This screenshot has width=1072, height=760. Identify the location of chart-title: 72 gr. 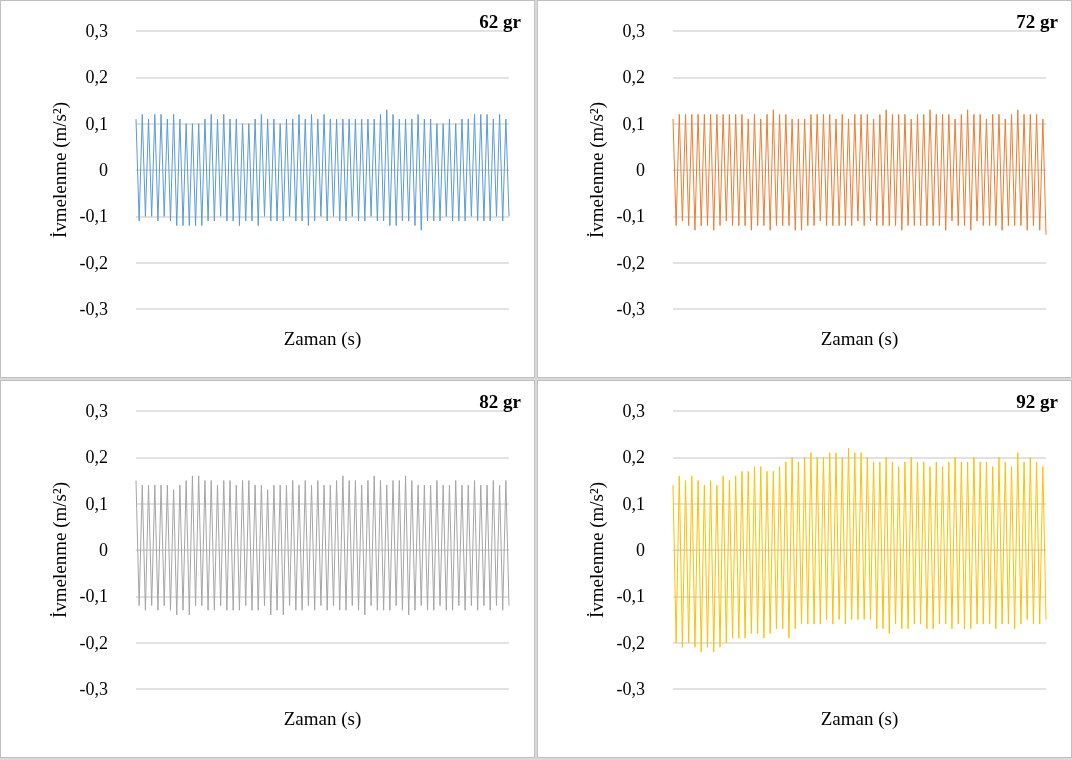
(1037, 21).